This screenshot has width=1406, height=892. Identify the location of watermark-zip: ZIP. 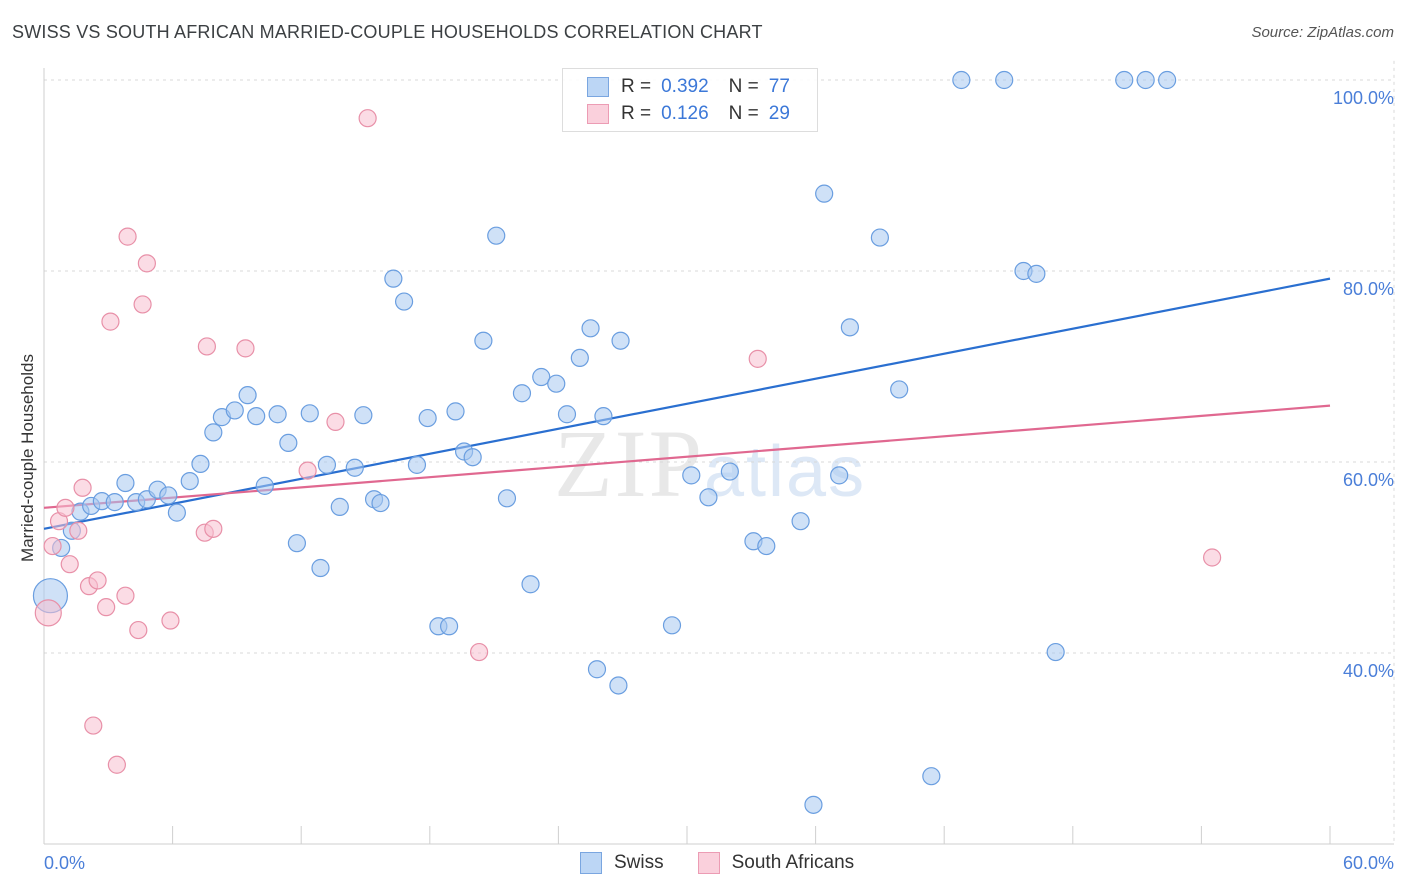
(629, 463).